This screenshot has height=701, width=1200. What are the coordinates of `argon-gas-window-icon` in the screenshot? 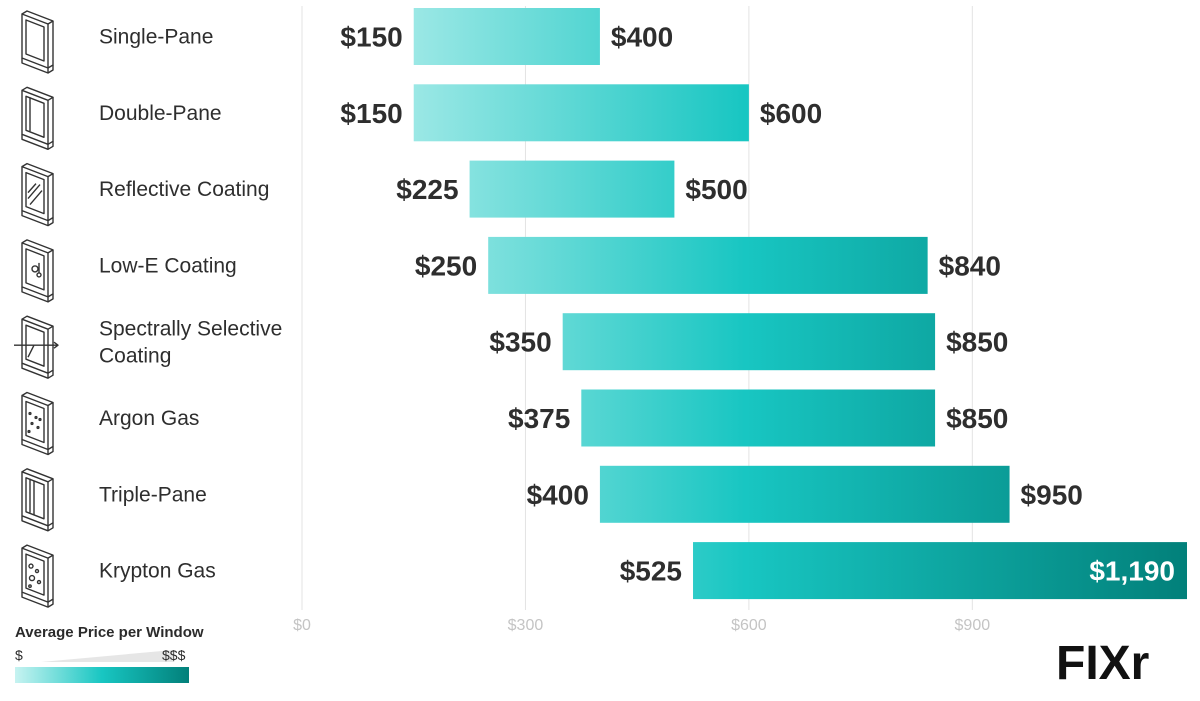 It's located at (37, 423).